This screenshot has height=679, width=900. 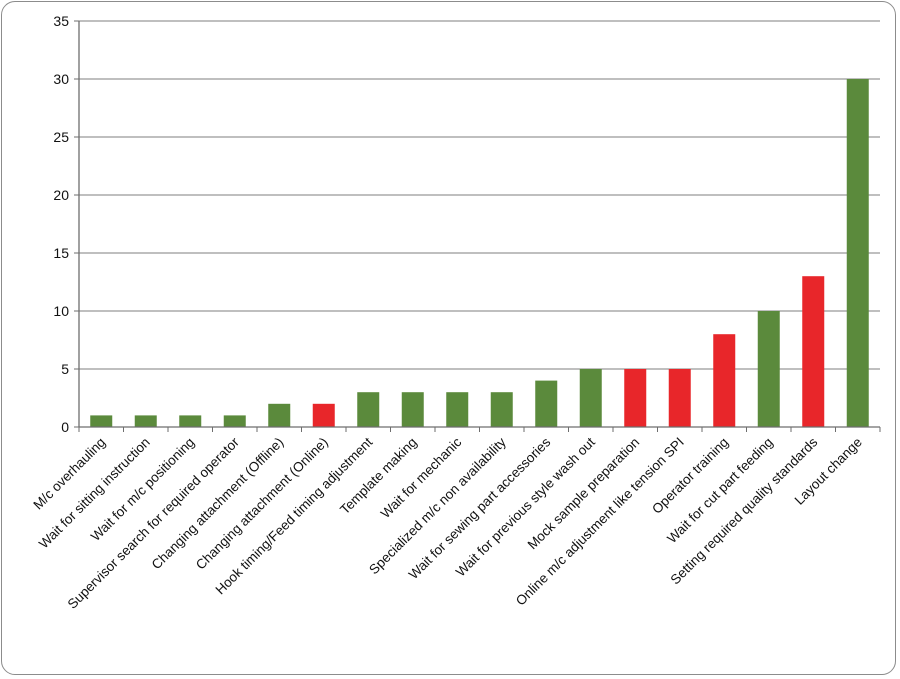 What do you see at coordinates (690, 476) in the screenshot?
I see `x-tick-label: Operator training` at bounding box center [690, 476].